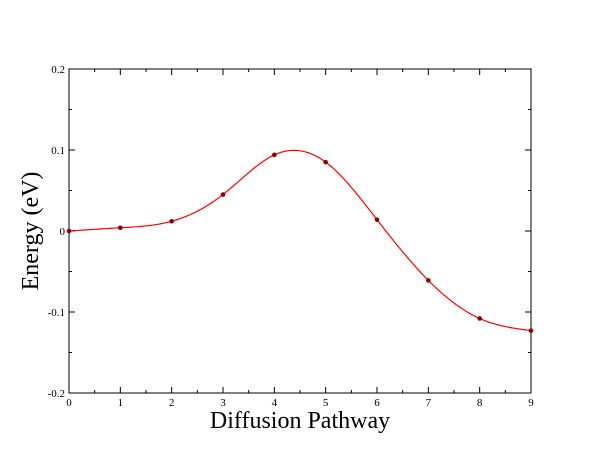 This screenshot has height=462, width=598. I want to click on y-tick-label: -0.2, so click(56, 394).